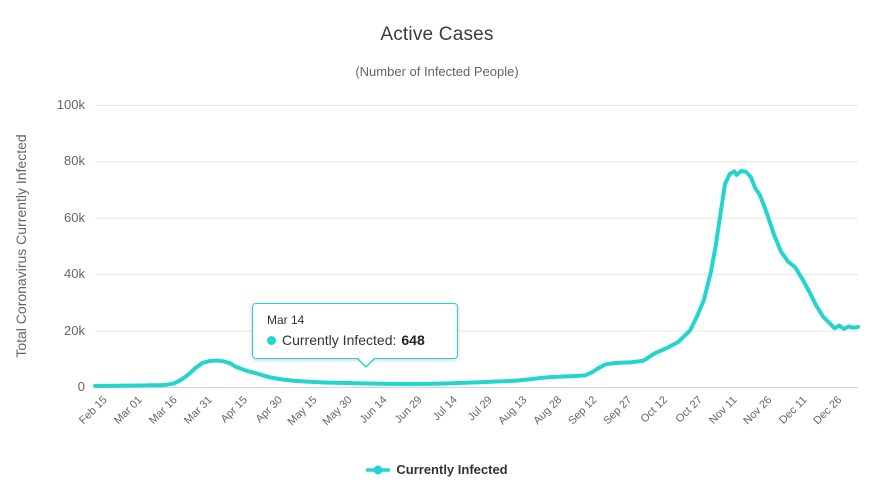 This screenshot has width=874, height=499. I want to click on y-axis-tick-label: 60k, so click(74, 217).